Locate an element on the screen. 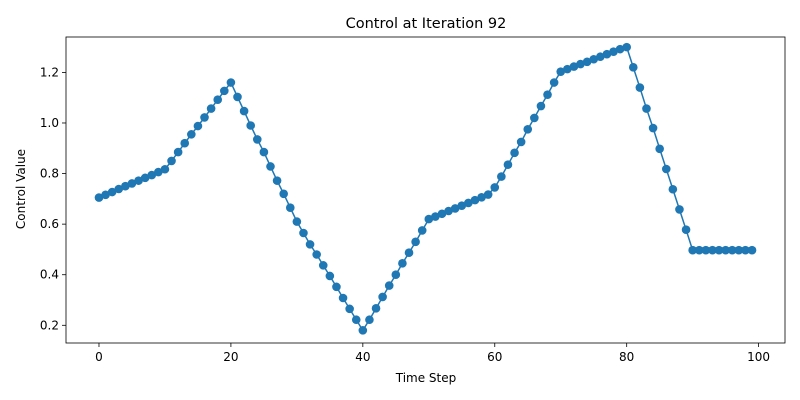  y-axis: 0.2 0.4 0.6 0.8 1.0 1.2 is located at coordinates (53, 198).